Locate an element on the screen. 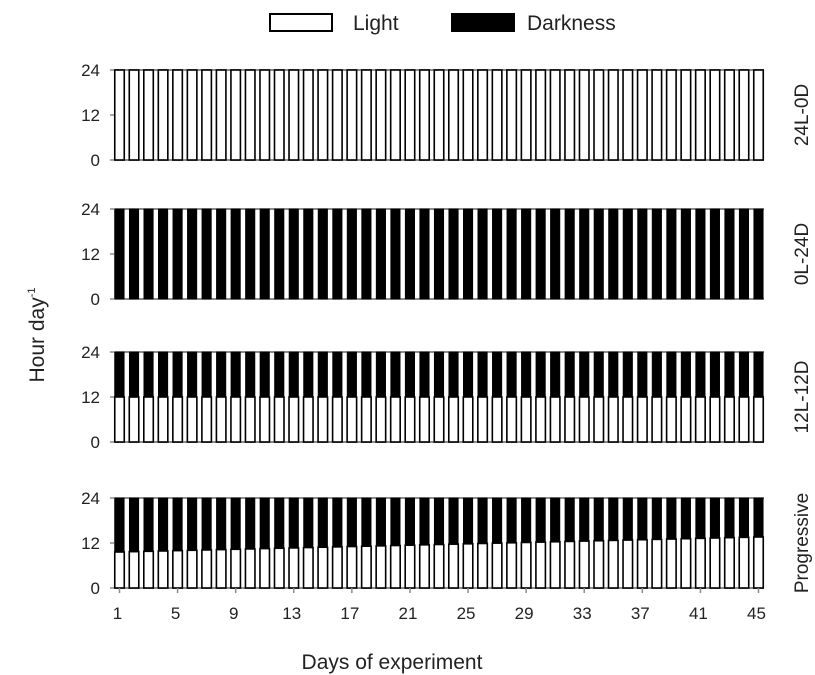 The width and height of the screenshot is (815, 675). legend-label-light: Light is located at coordinates (376, 23).